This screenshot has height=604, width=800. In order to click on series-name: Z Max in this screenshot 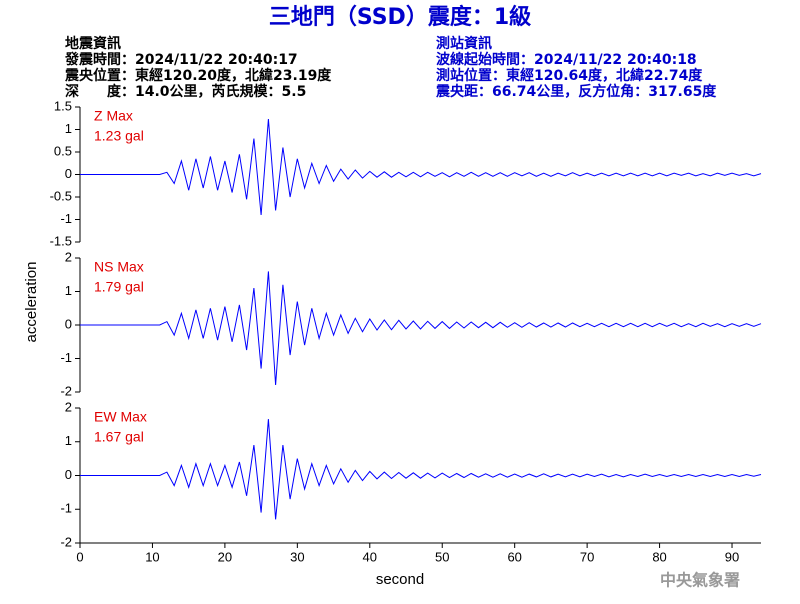, I will do `click(113, 116)`.